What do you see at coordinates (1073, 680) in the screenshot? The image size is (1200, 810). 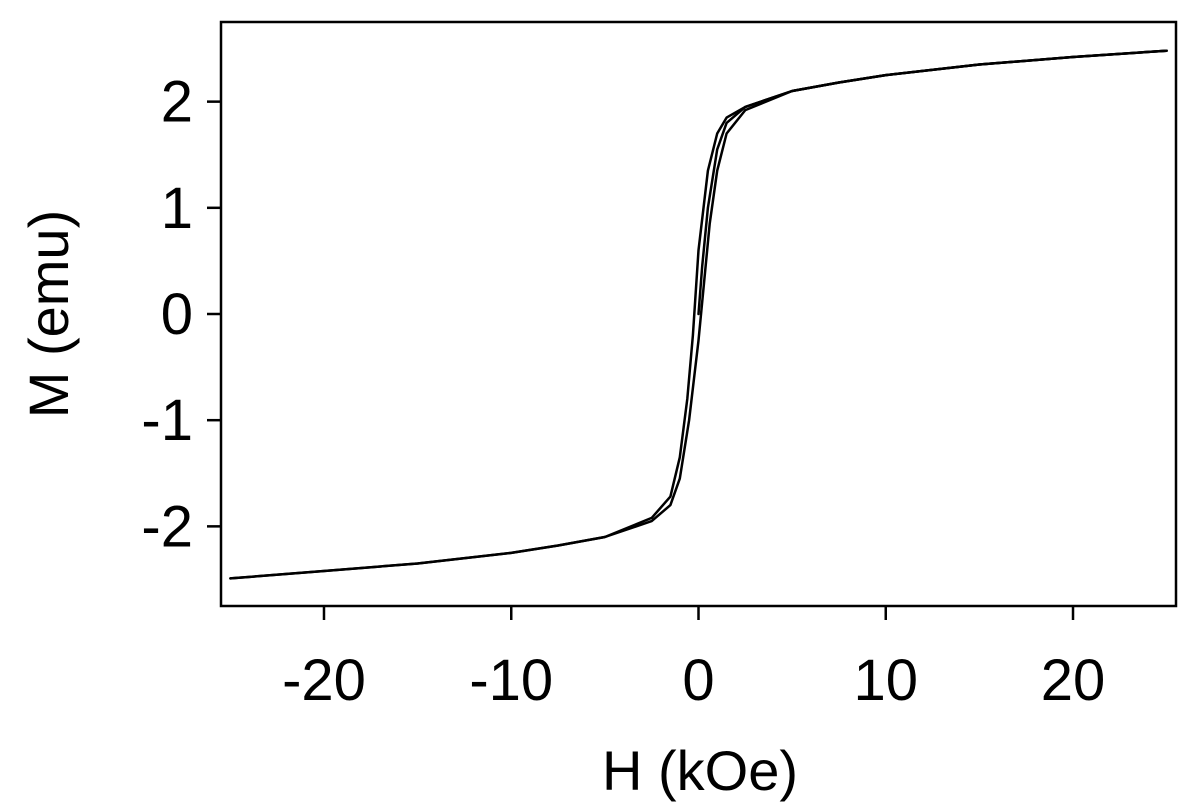 I see `x-tick-label: 20` at bounding box center [1073, 680].